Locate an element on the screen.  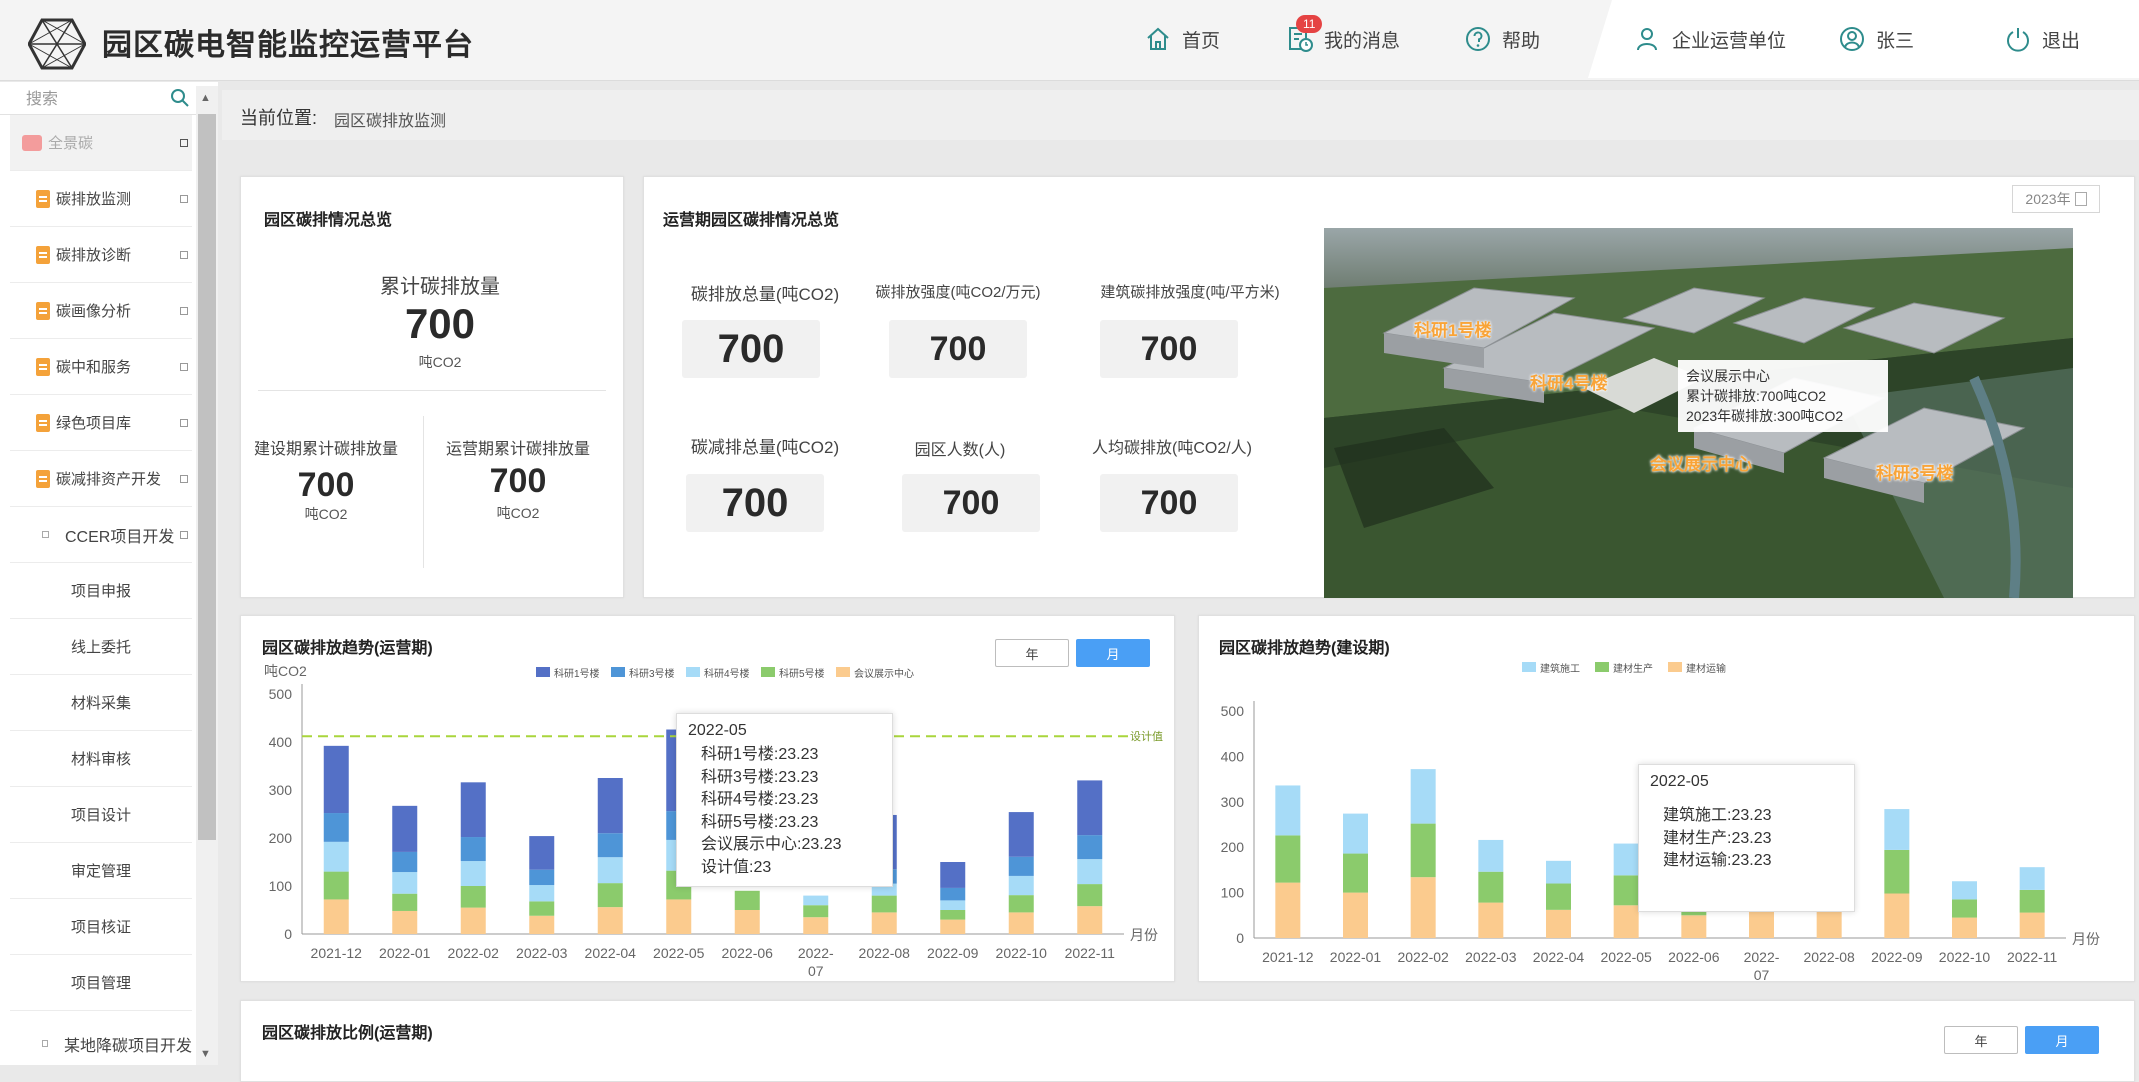
x-tick-label: 2022-10 is located at coordinates (1965, 957).